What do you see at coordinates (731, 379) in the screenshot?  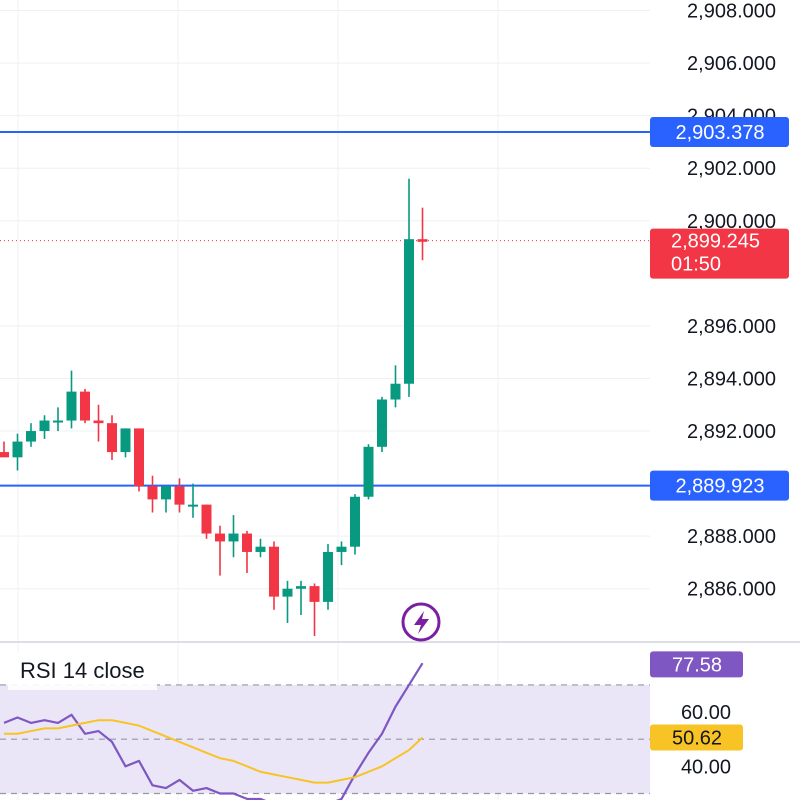 I see `price-tick-label: 2,894.000` at bounding box center [731, 379].